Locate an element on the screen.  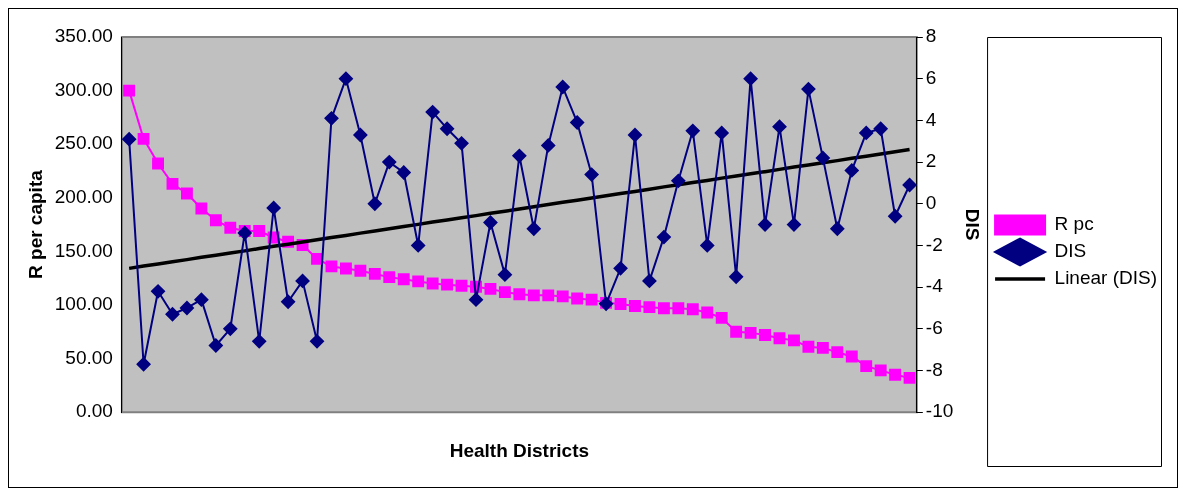
y2-tick-label: -2 is located at coordinates (934, 244).